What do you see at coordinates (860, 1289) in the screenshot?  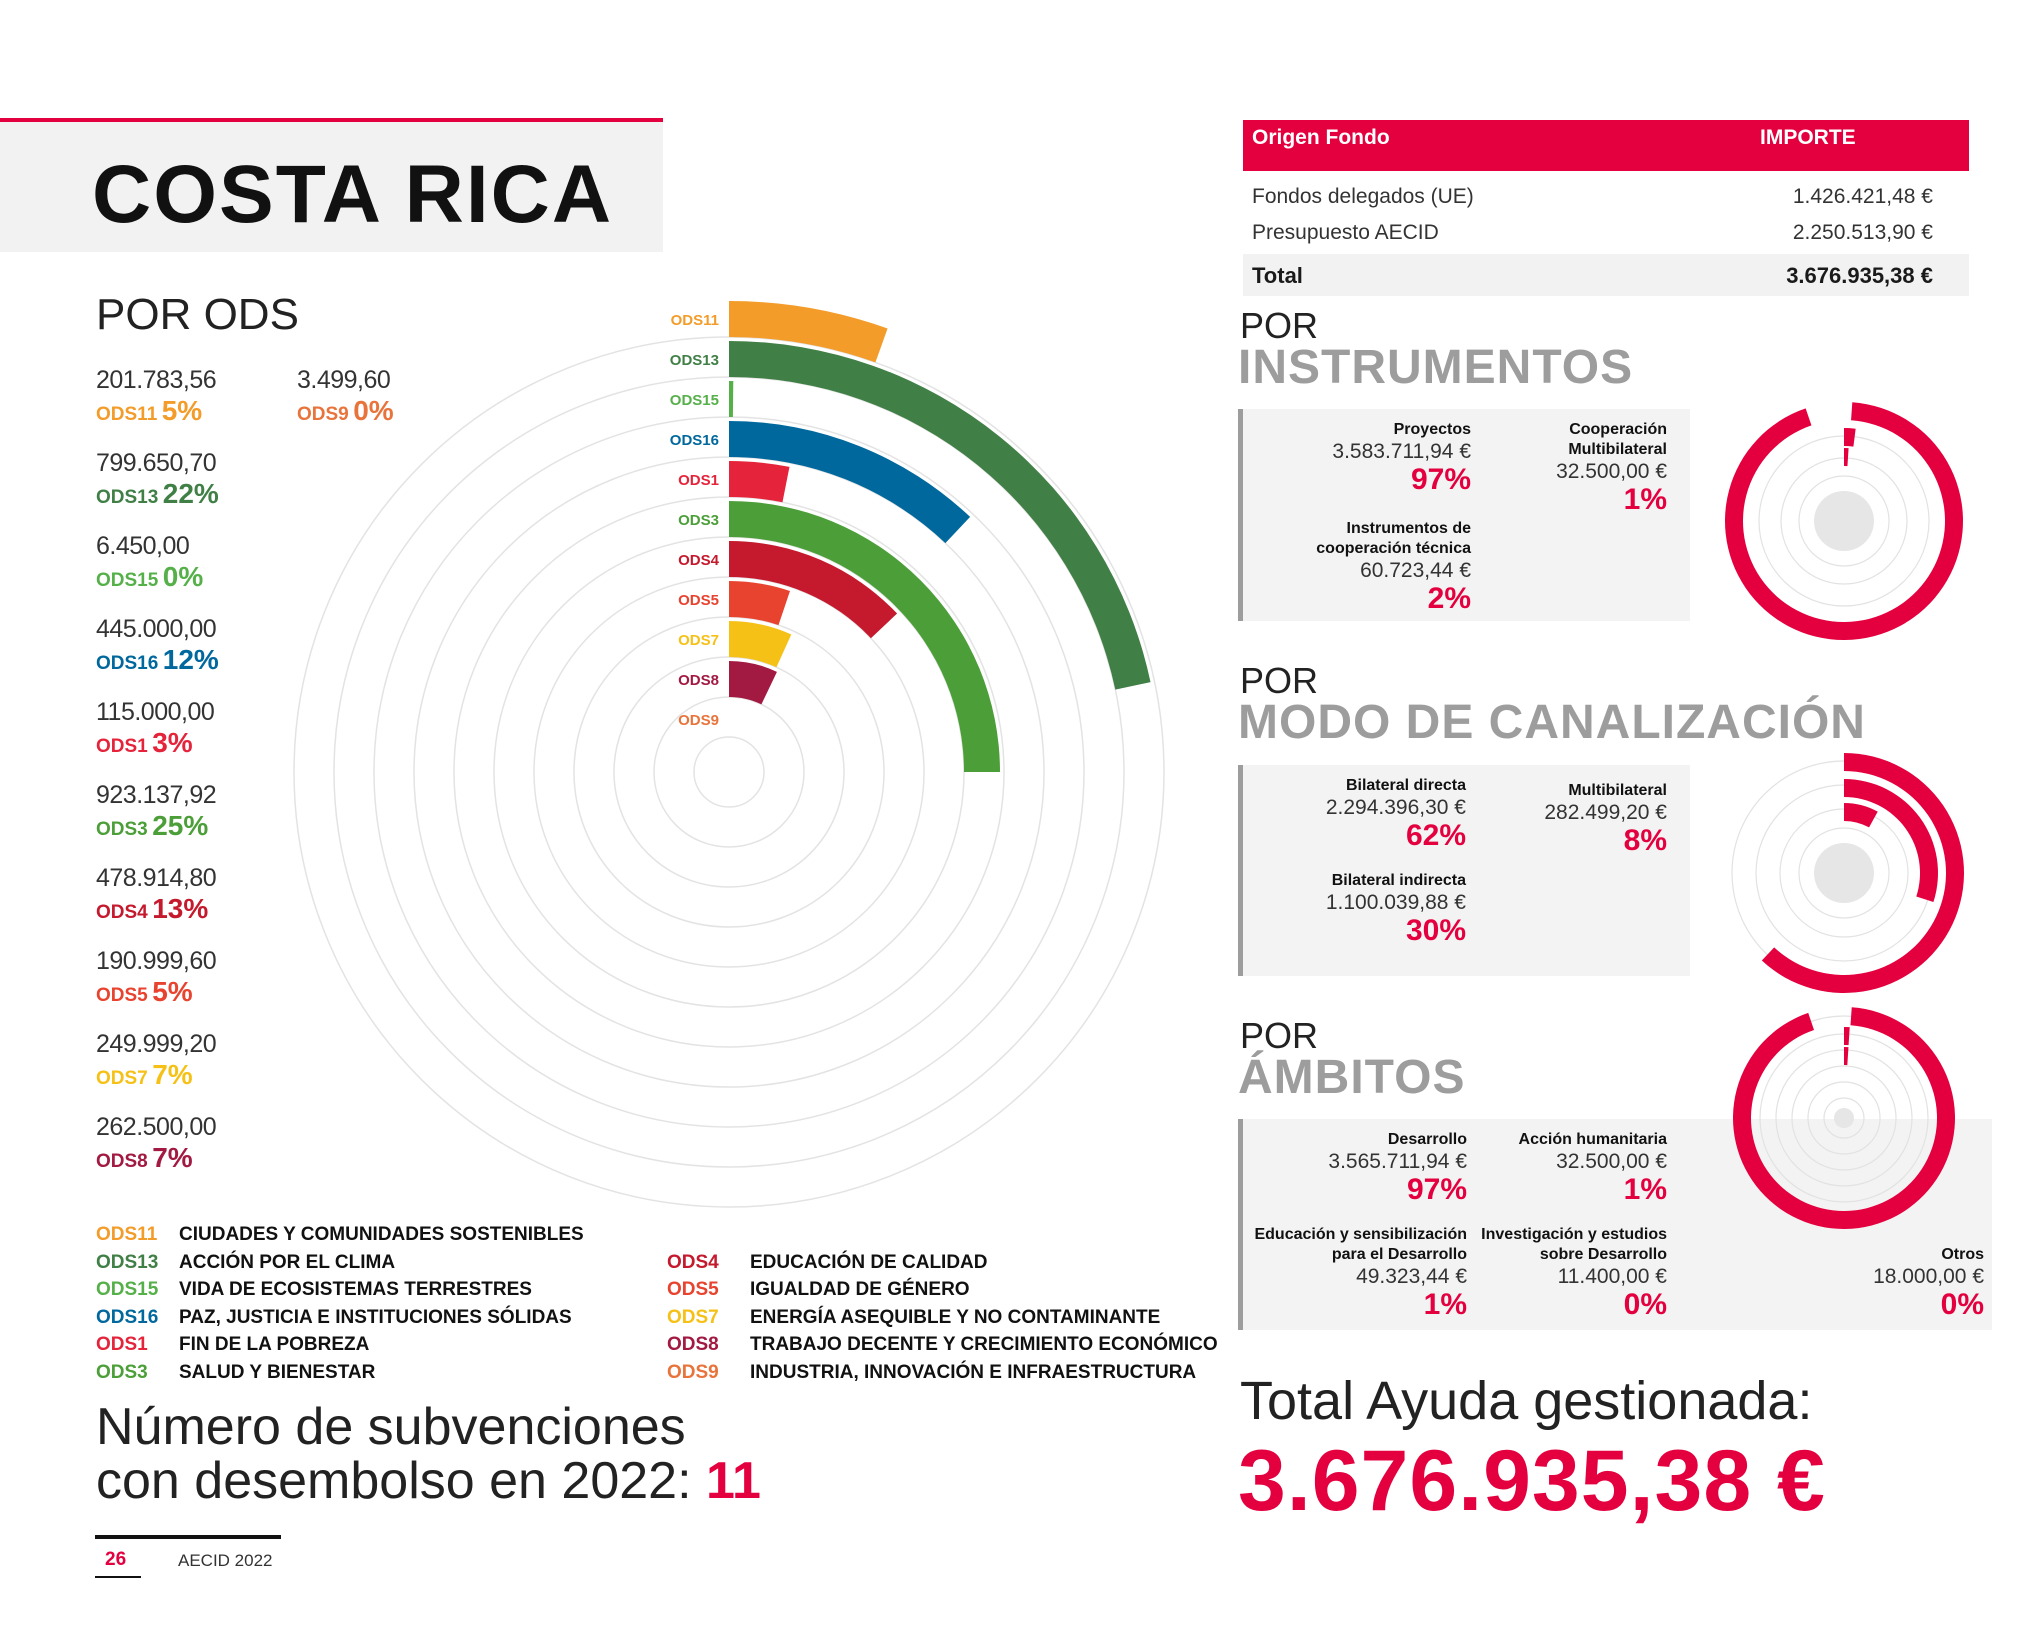 I see `legend-label: IGUALDAD DE GÉNERO` at bounding box center [860, 1289].